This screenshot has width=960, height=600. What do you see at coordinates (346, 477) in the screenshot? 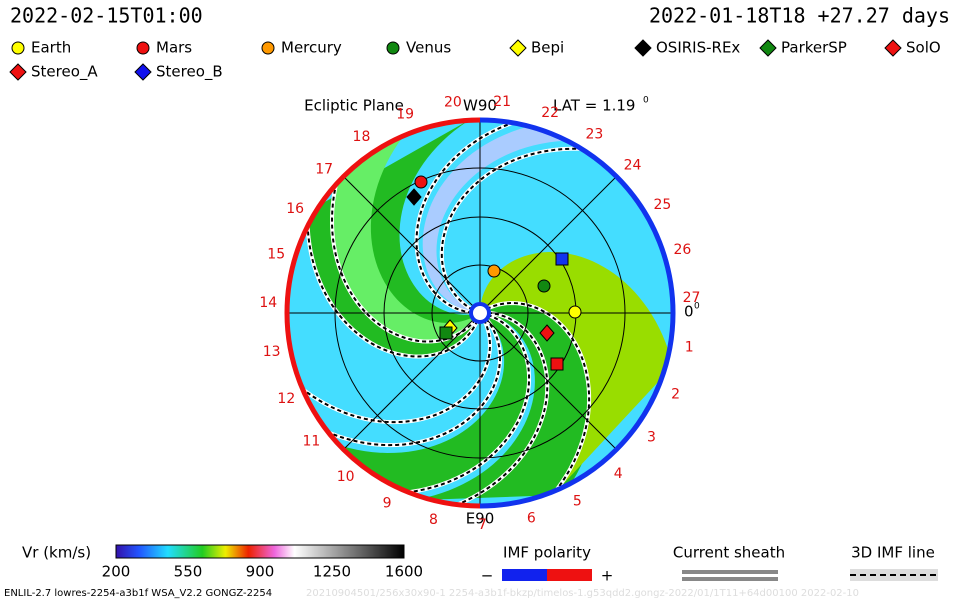
I see `rim-number: 10` at bounding box center [346, 477].